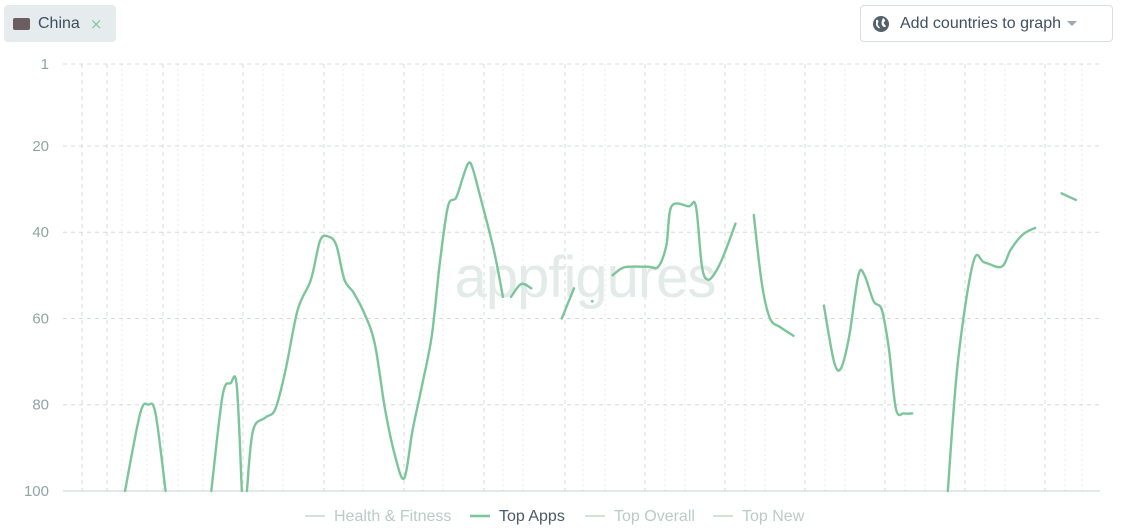 This screenshot has height=530, width=1131. I want to click on y-tick-label: 40, so click(40, 232).